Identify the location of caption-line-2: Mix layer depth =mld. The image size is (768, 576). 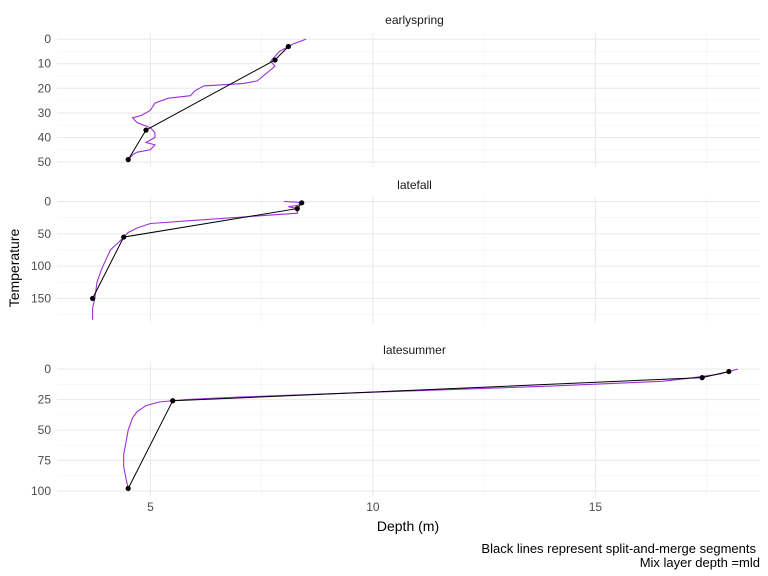
(700, 562).